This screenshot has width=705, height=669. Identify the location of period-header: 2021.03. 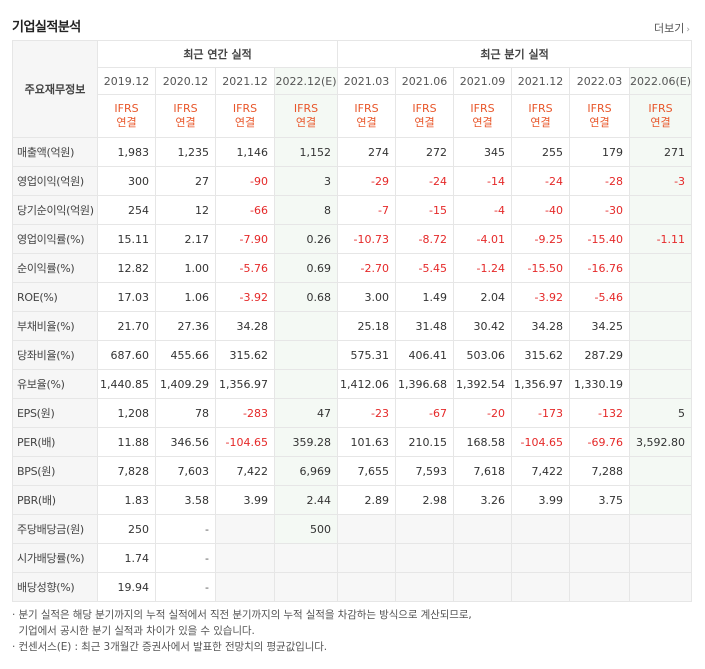
(367, 81).